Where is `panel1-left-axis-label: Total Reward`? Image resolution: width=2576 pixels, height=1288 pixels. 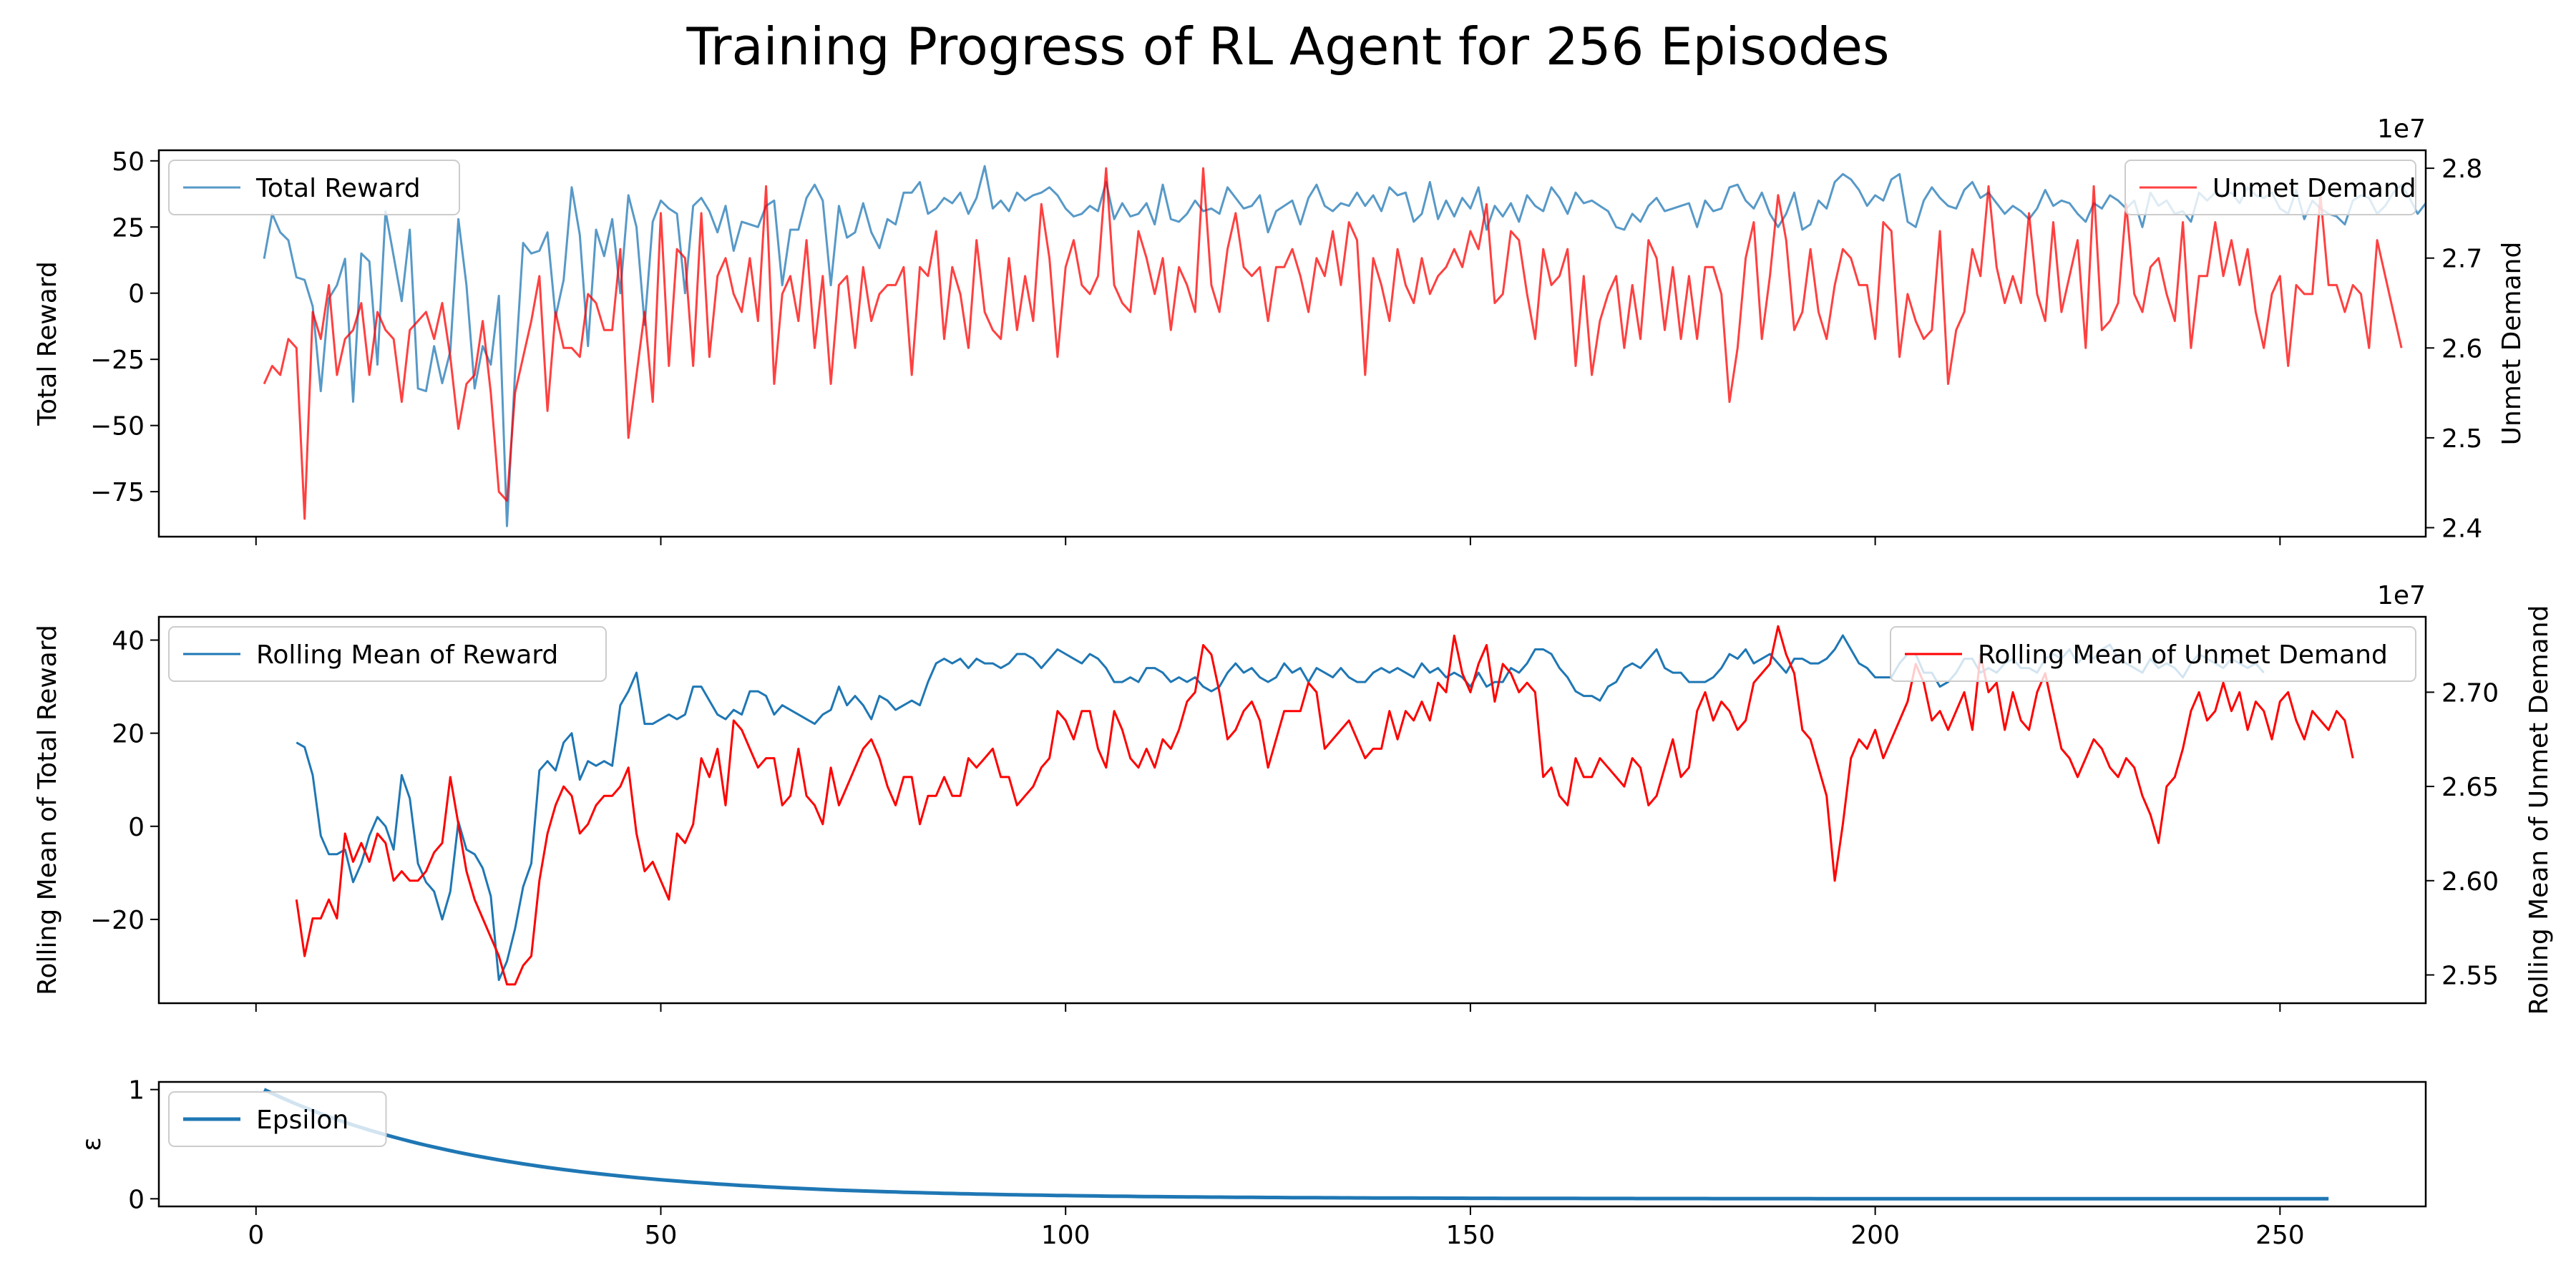
panel1-left-axis-label: Total Reward is located at coordinates (48, 343).